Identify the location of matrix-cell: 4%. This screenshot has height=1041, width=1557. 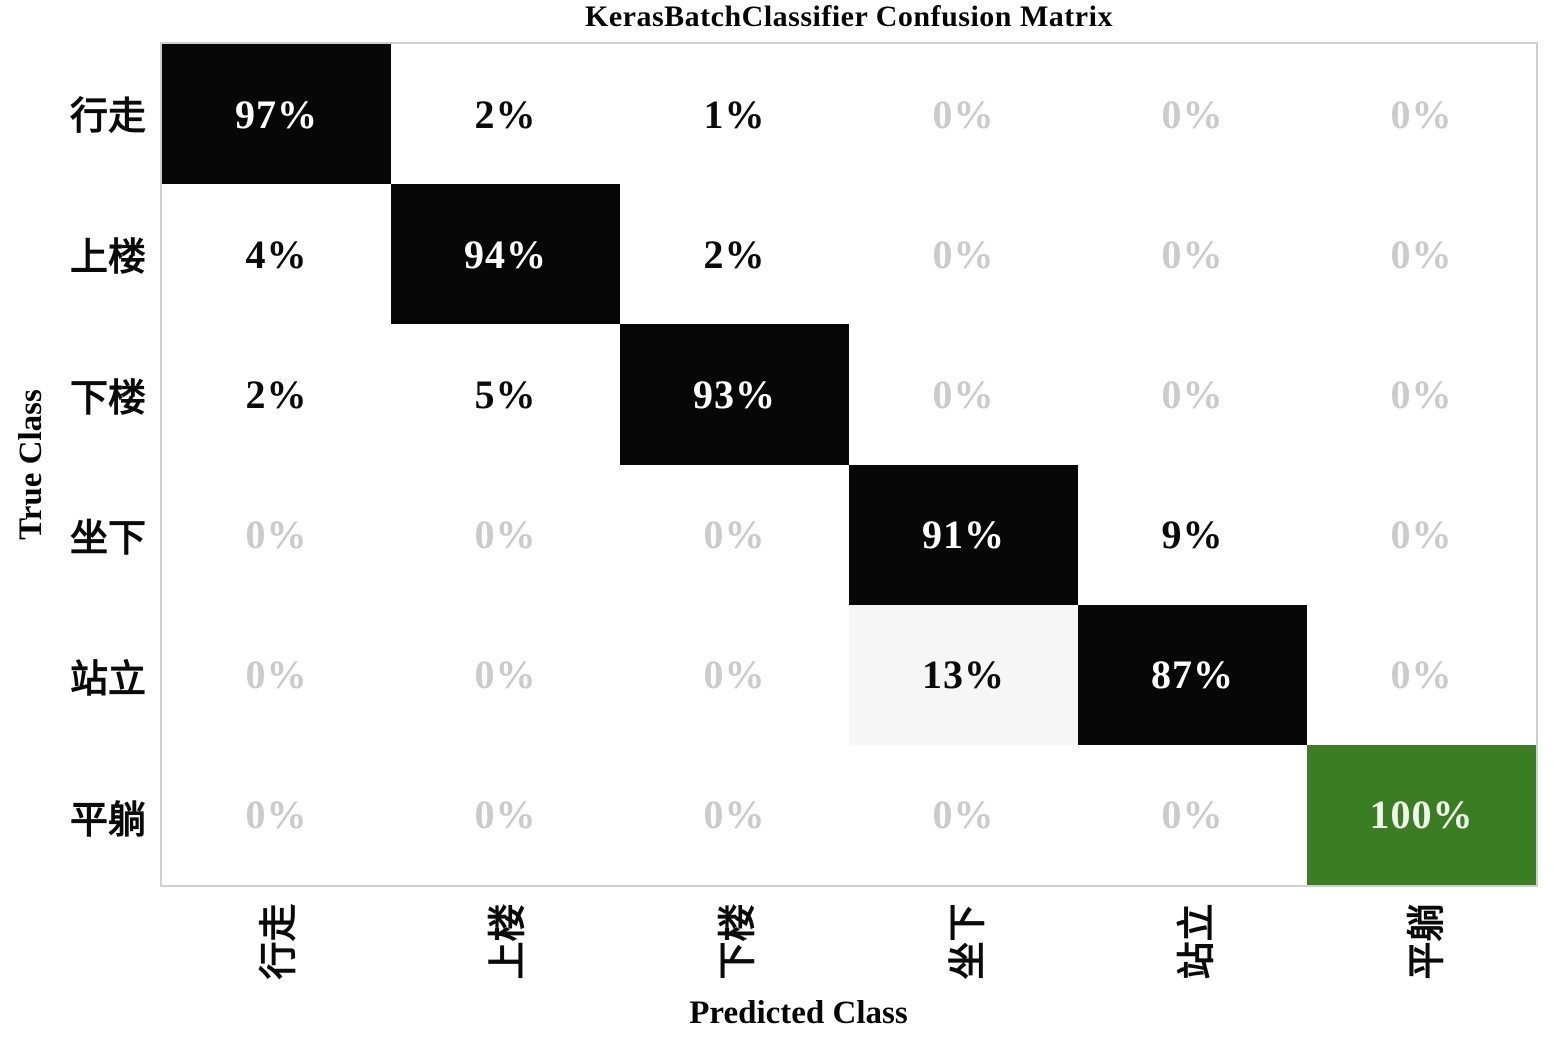
(276, 254).